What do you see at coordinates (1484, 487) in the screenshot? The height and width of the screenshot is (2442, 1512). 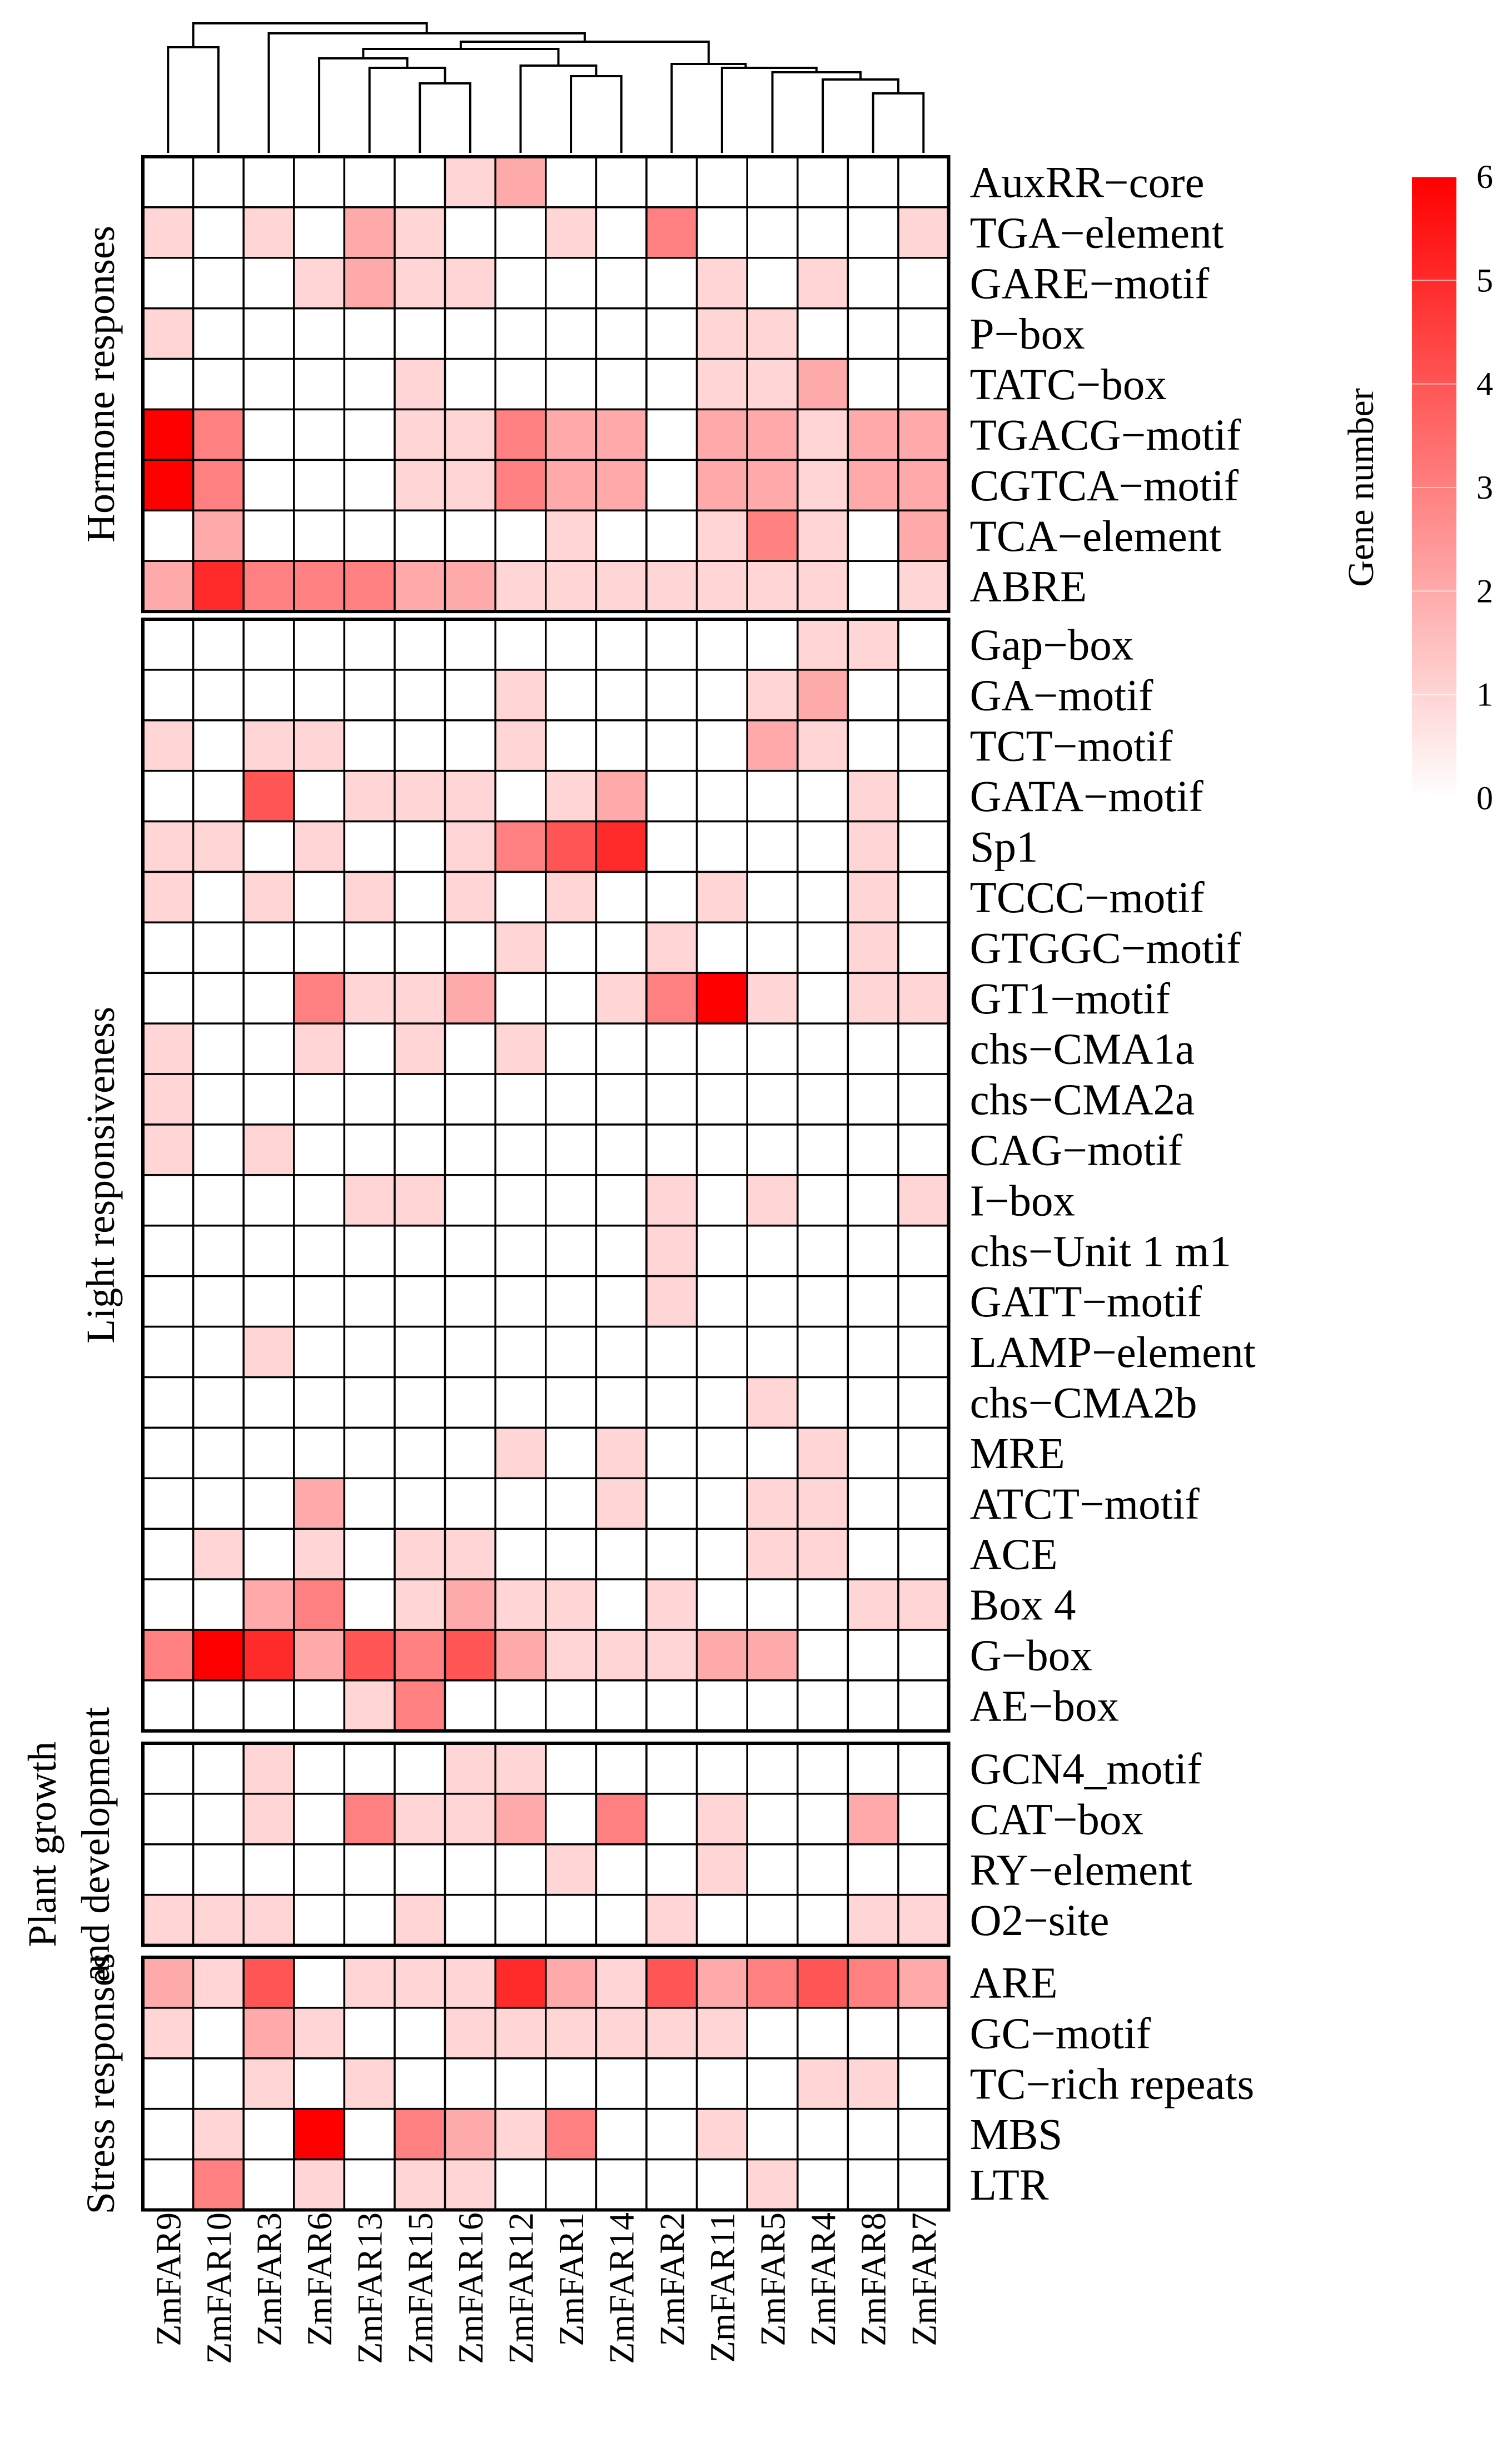 I see `legend-tick-label: 3` at bounding box center [1484, 487].